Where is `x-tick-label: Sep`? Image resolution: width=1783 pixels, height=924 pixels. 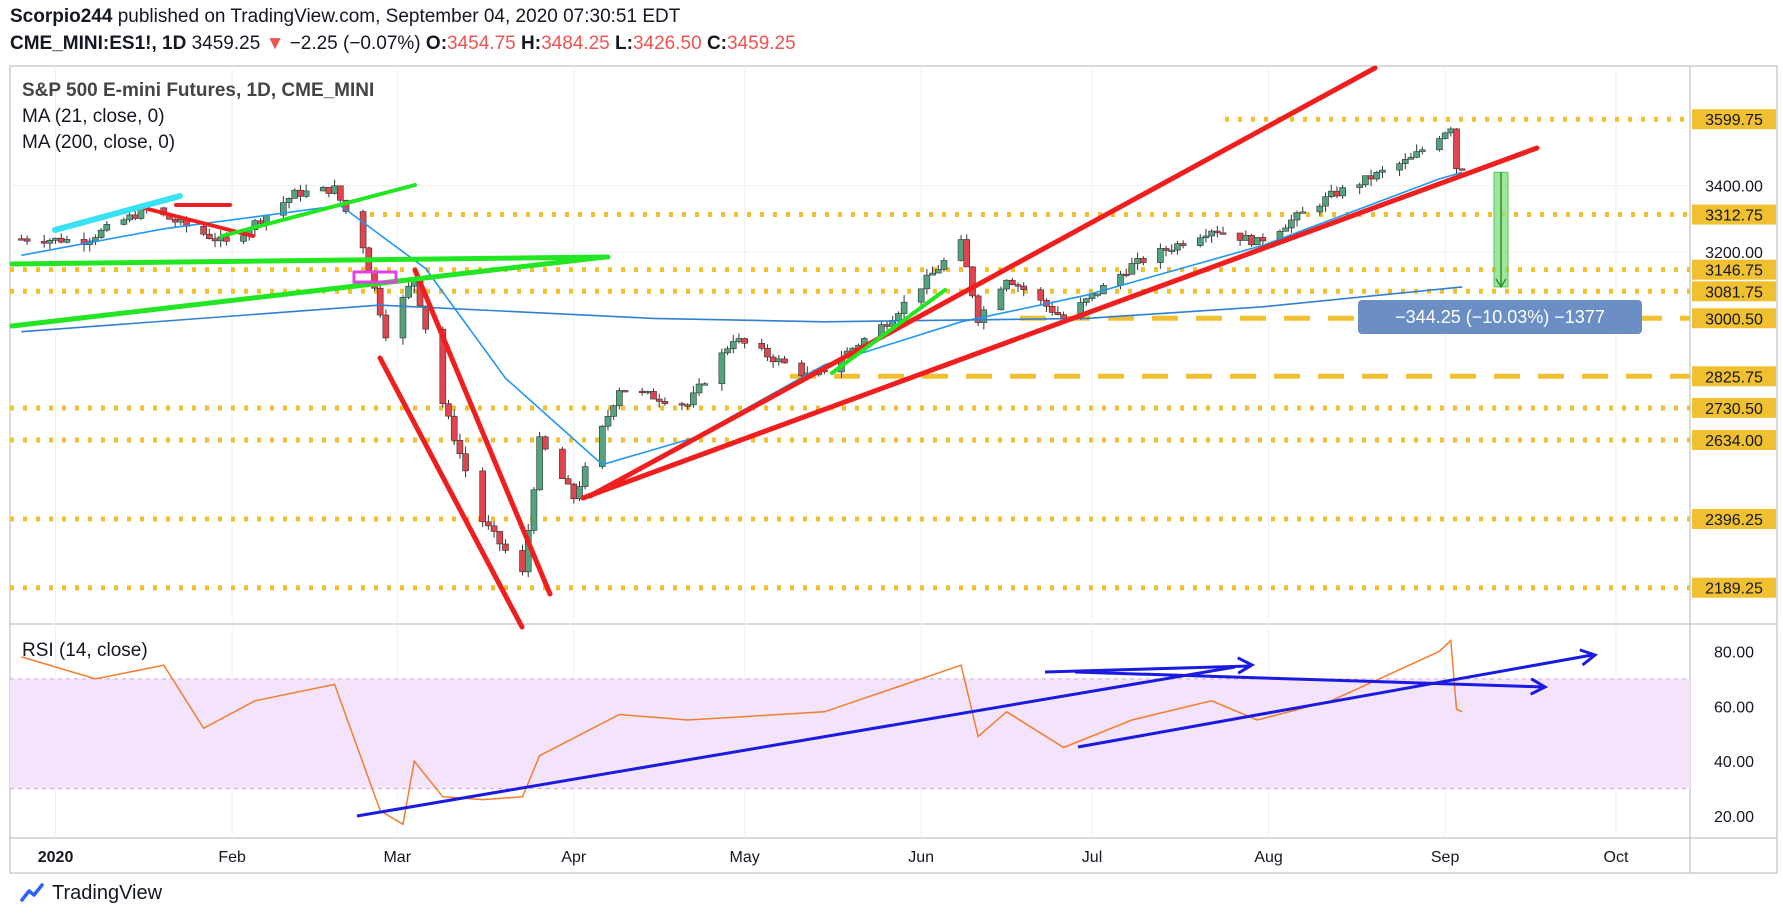 x-tick-label: Sep is located at coordinates (1445, 857).